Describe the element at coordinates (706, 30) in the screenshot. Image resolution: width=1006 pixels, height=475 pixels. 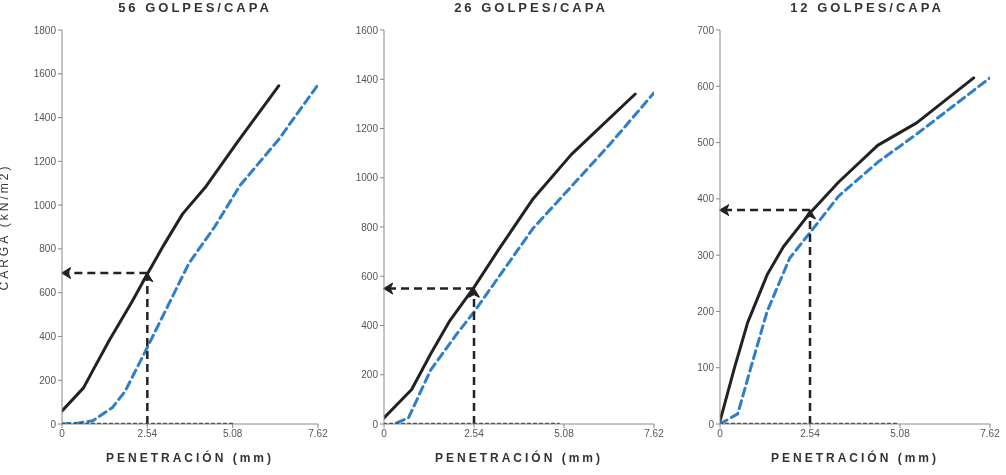
I see `y-tick-label: 700` at that location.